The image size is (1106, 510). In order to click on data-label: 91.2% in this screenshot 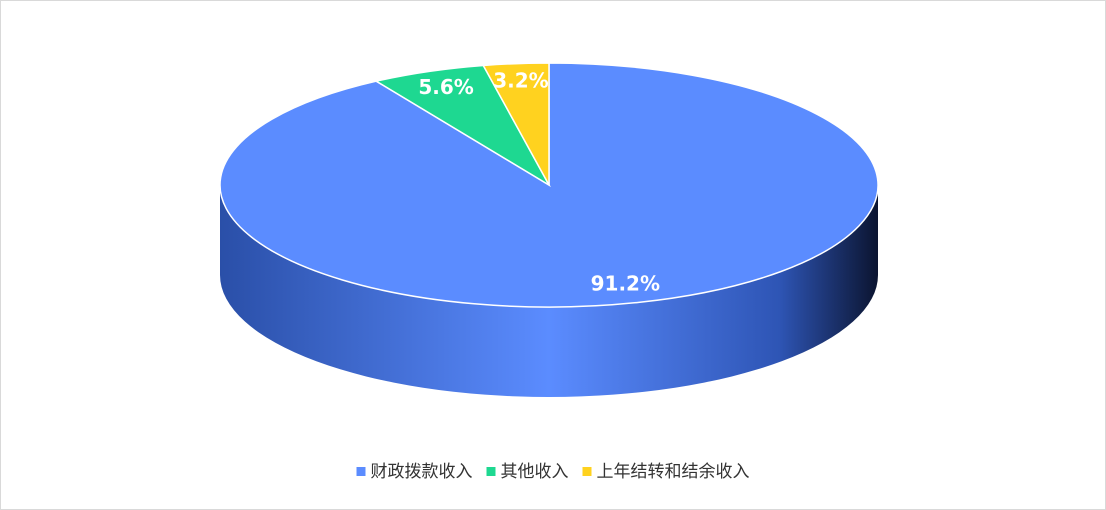, I will do `click(625, 283)`.